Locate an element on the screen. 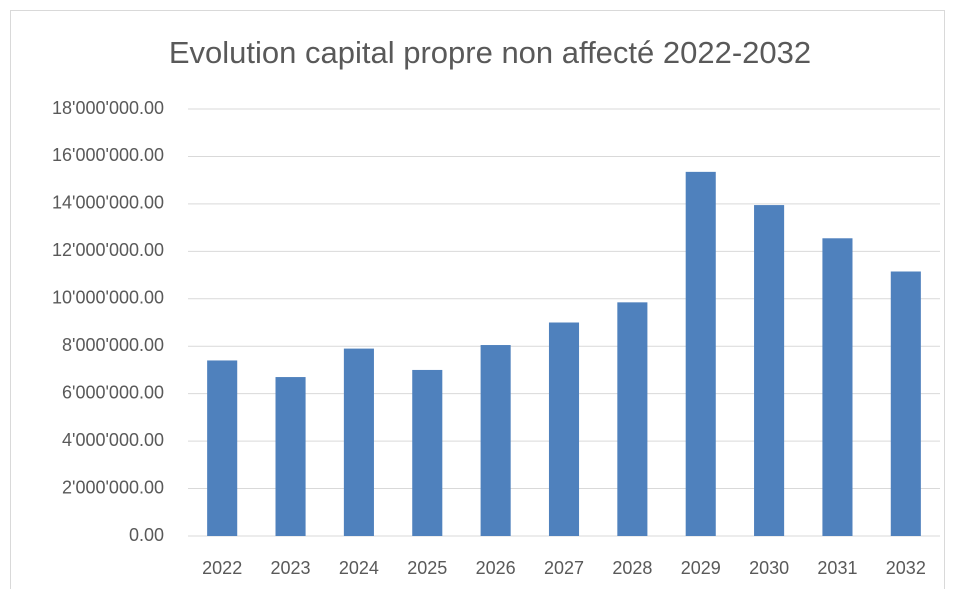 This screenshot has height=589, width=955. x-tick-label: 2030 is located at coordinates (769, 568).